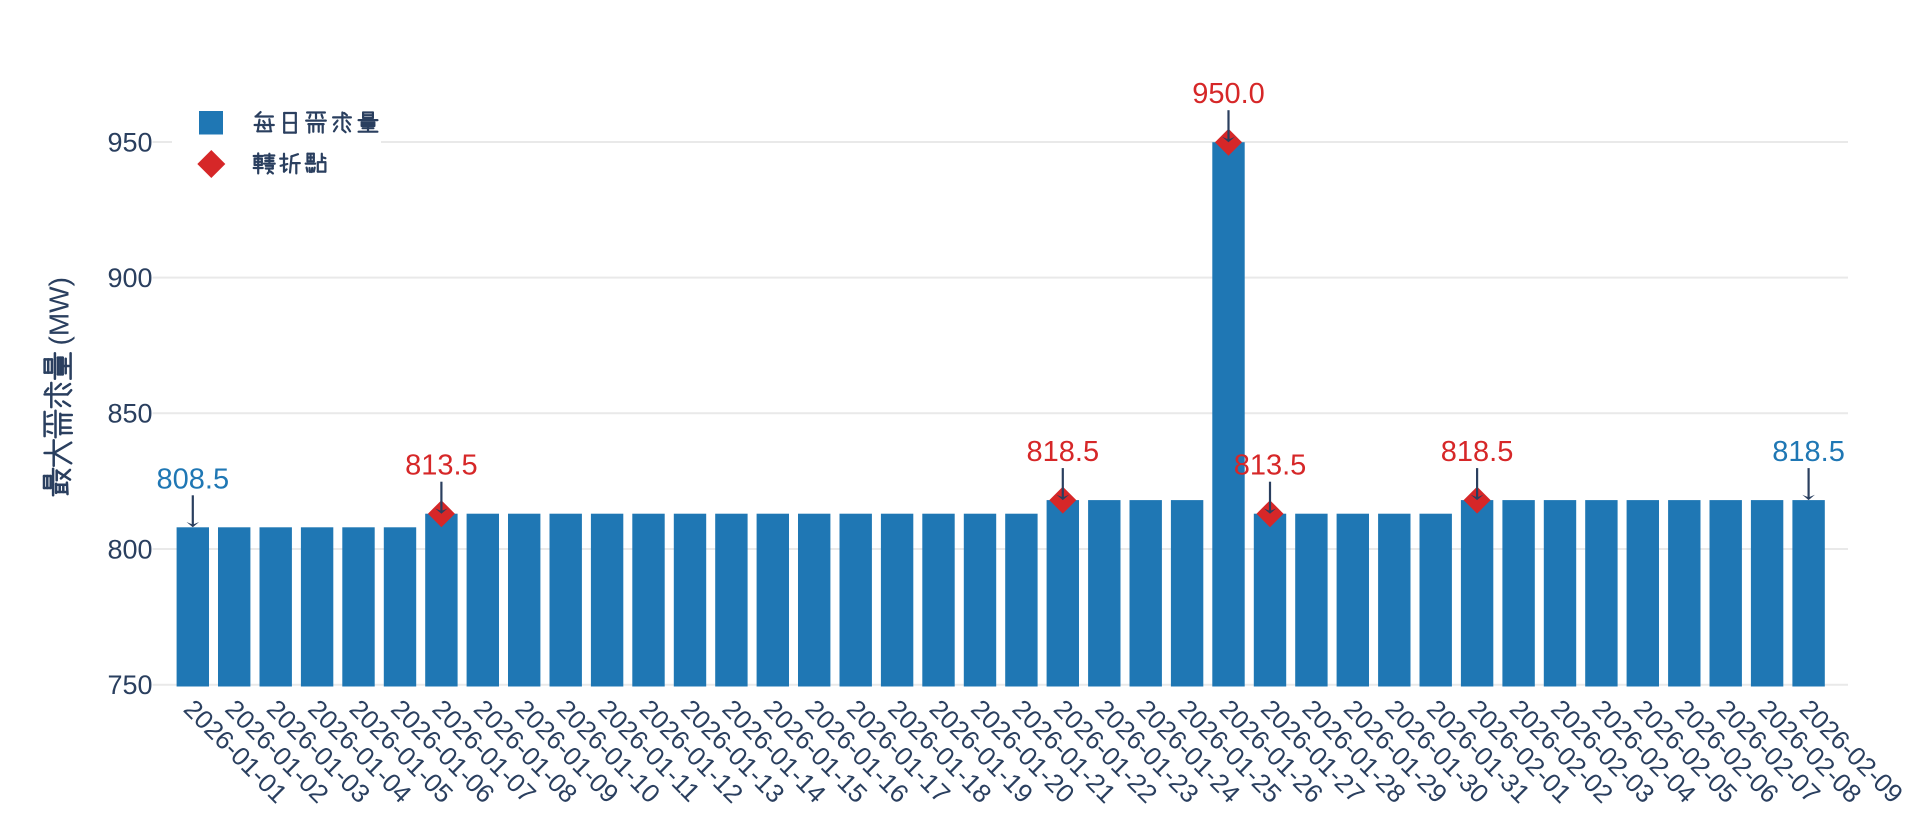 The height and width of the screenshot is (826, 1930). Describe the element at coordinates (129, 142) in the screenshot. I see `svg-text: 950` at that location.